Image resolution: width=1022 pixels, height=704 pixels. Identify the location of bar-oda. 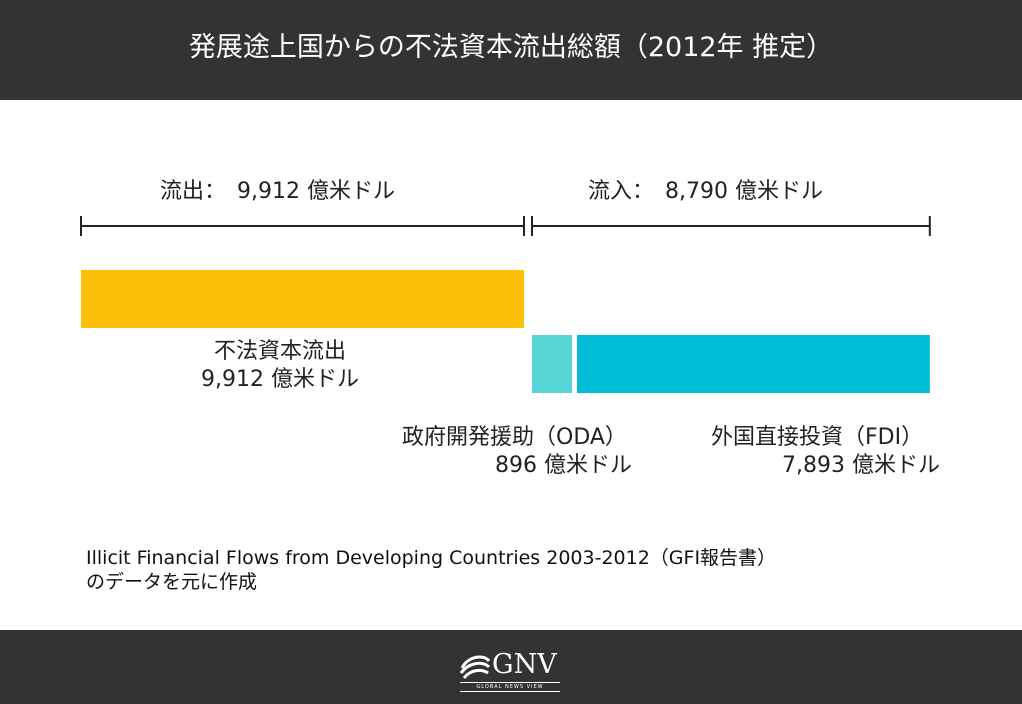
(552, 364).